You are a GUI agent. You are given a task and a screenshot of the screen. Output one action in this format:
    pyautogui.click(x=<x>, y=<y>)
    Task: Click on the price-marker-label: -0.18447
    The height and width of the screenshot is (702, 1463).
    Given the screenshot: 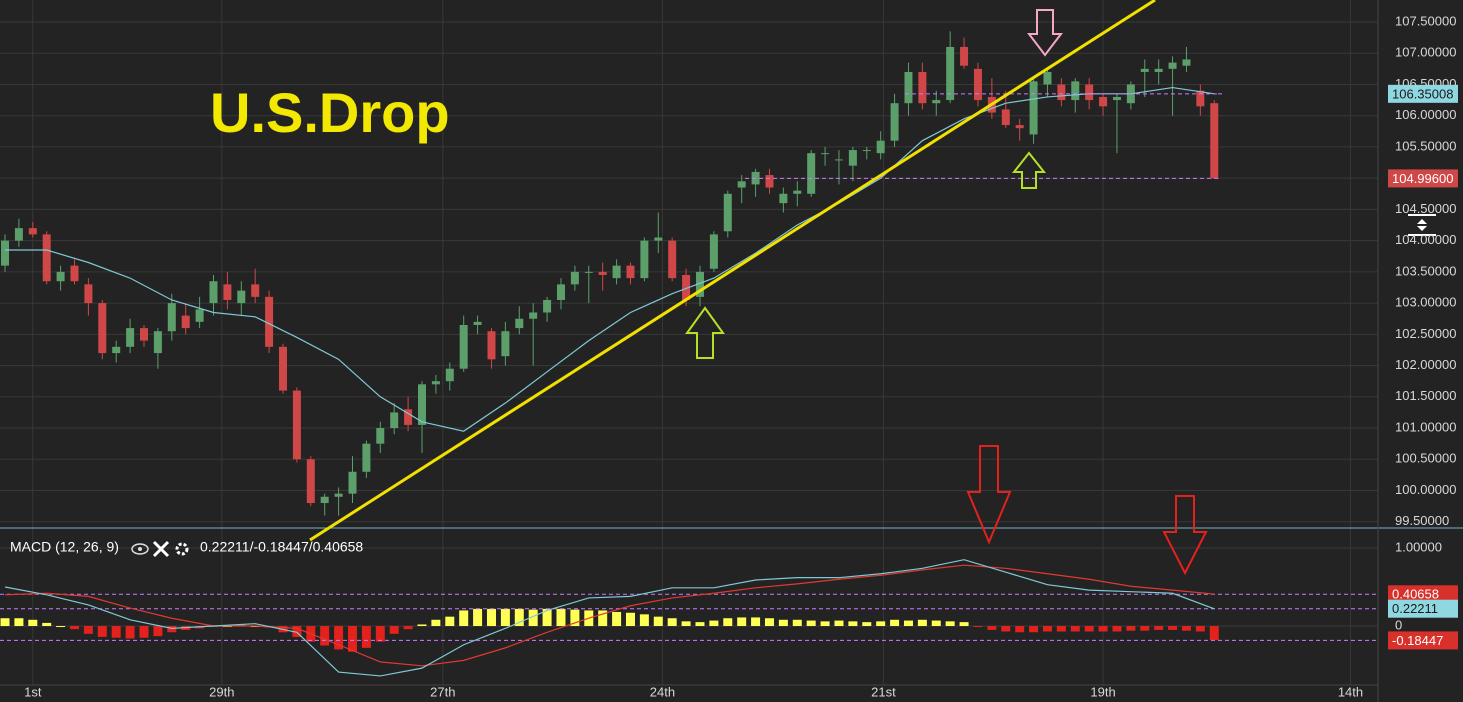 What is the action you would take?
    pyautogui.click(x=1417, y=640)
    